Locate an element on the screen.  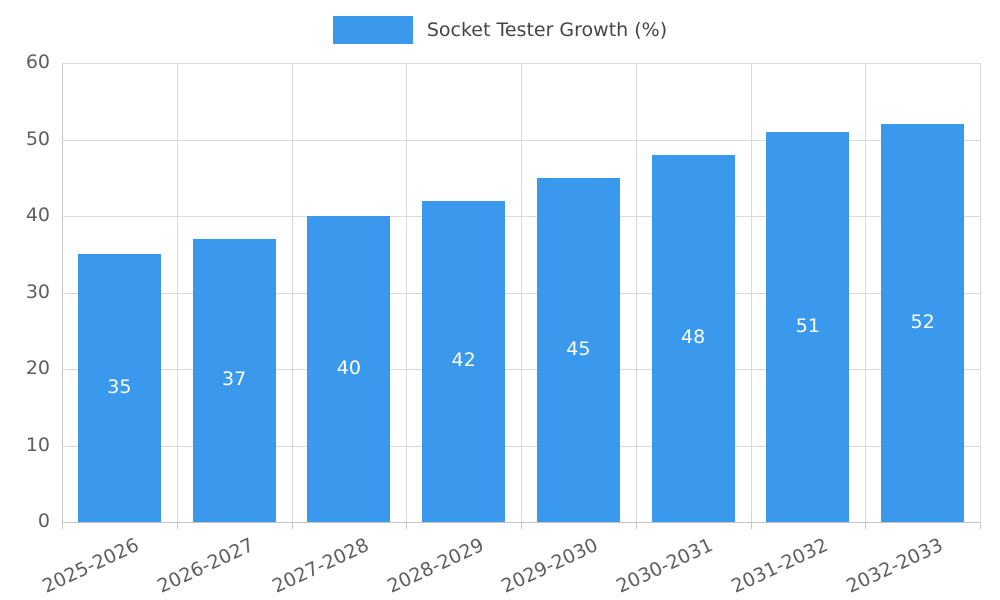
x-axis-tick-label: 2032-2033 is located at coordinates (894, 566).